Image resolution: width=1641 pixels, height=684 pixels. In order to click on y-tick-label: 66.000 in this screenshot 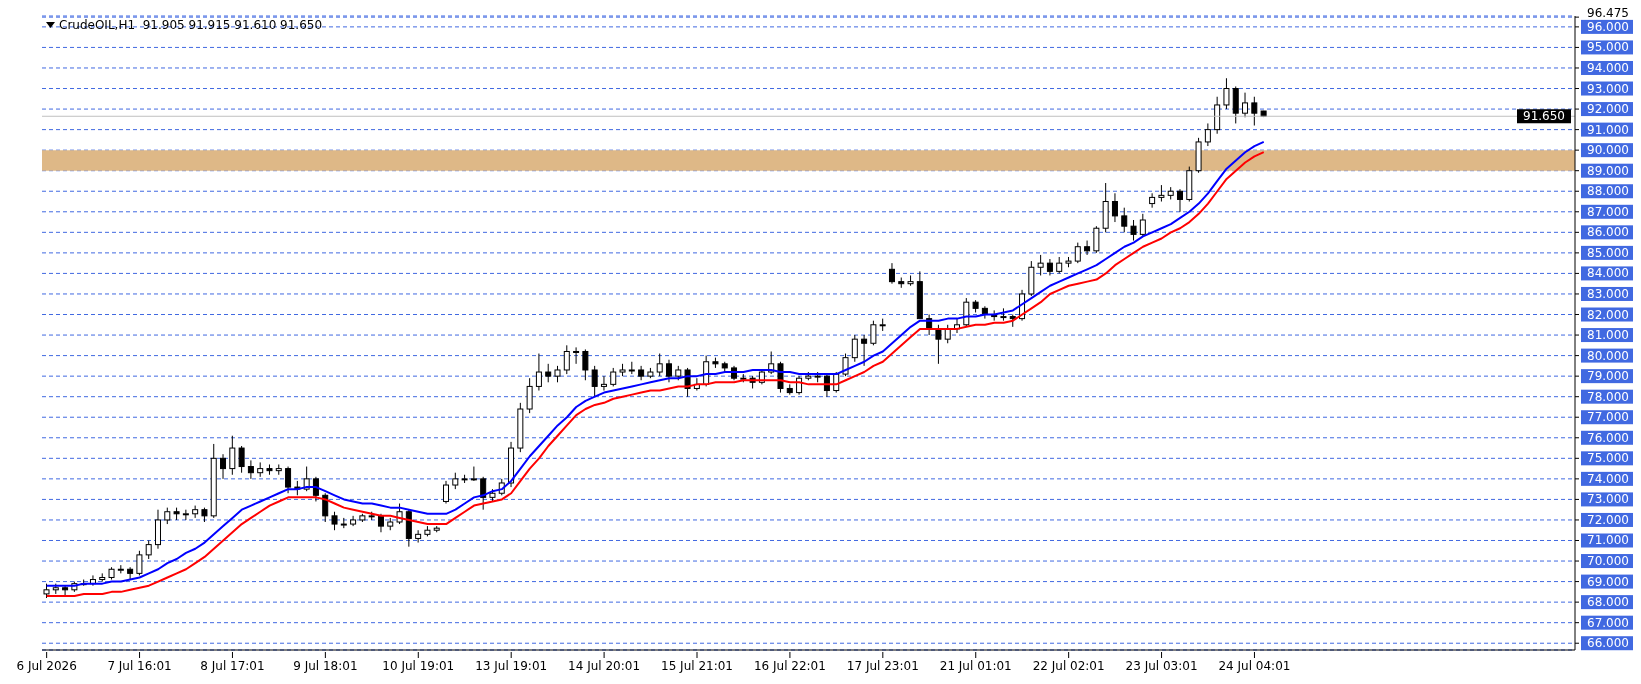, I will do `click(1608, 643)`.